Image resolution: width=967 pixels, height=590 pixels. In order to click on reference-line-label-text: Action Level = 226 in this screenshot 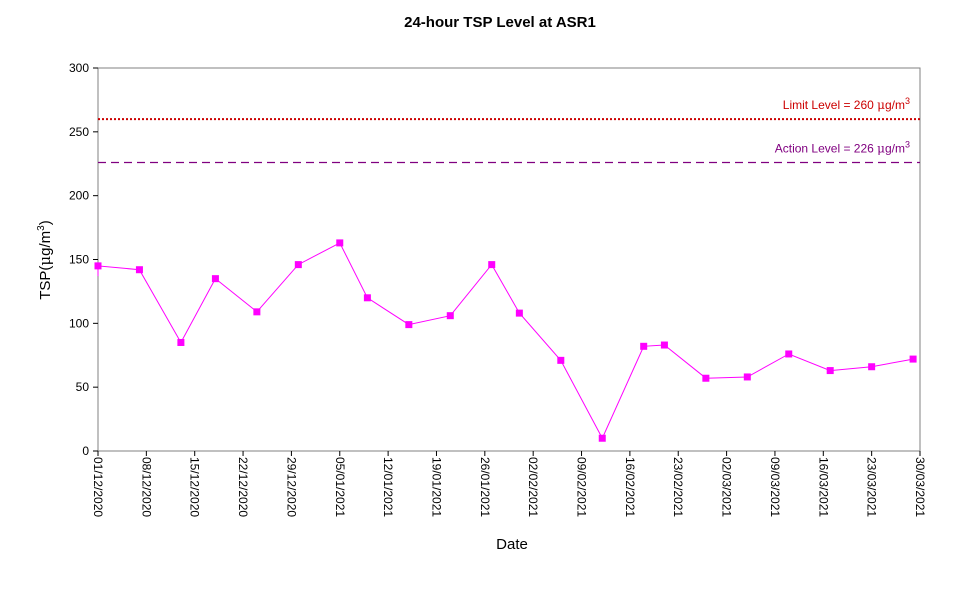, I will do `click(826, 148)`.